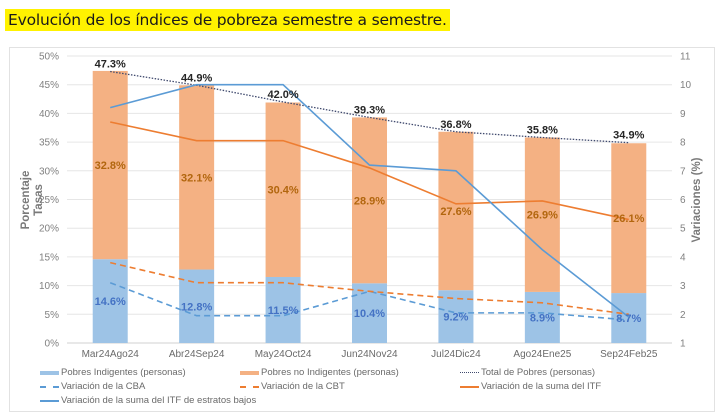  I want to click on right-tick-label: 6, so click(683, 200).